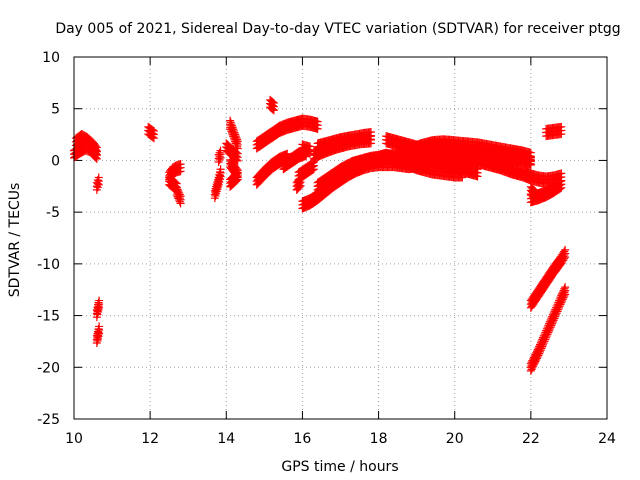 This screenshot has height=480, width=640. I want to click on series-sat-c, so click(97, 183).